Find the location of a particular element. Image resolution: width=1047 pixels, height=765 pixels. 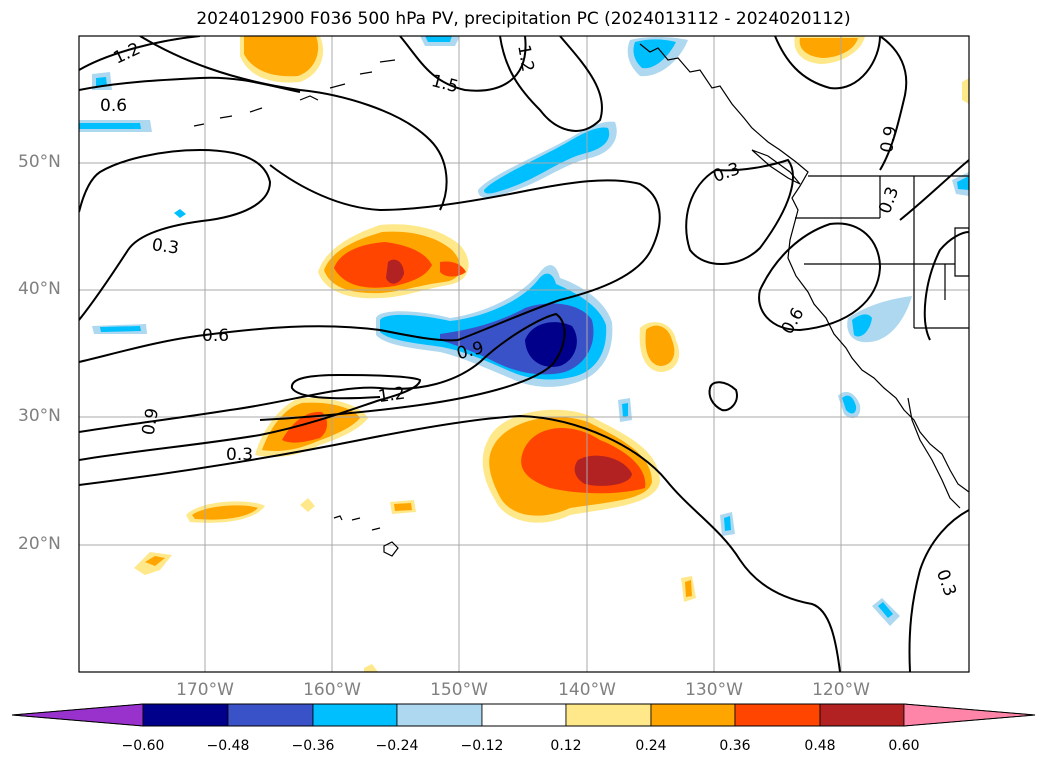

longitude-label: 150°W is located at coordinates (459, 690).